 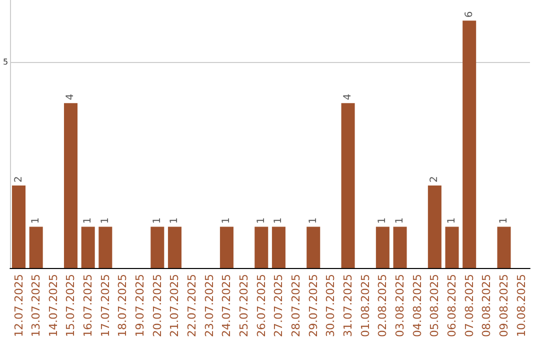 What do you see at coordinates (140, 306) in the screenshot?
I see `x-tick-label: 19.07.2025` at bounding box center [140, 306].